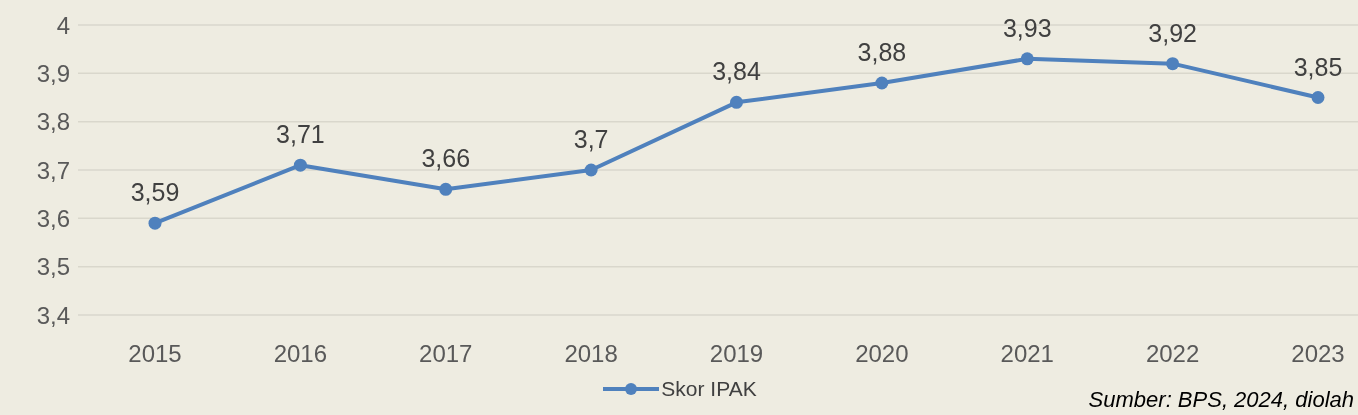 The height and width of the screenshot is (415, 1358). Describe the element at coordinates (155, 354) in the screenshot. I see `x-tick-label: 2015` at that location.